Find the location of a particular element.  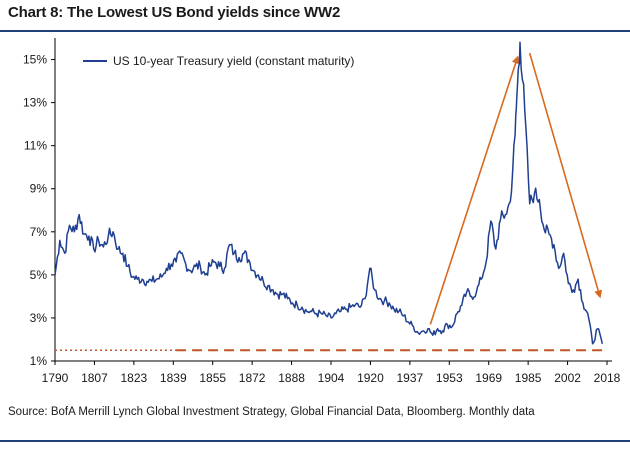

y-tick-label: 15% is located at coordinates (35, 60).